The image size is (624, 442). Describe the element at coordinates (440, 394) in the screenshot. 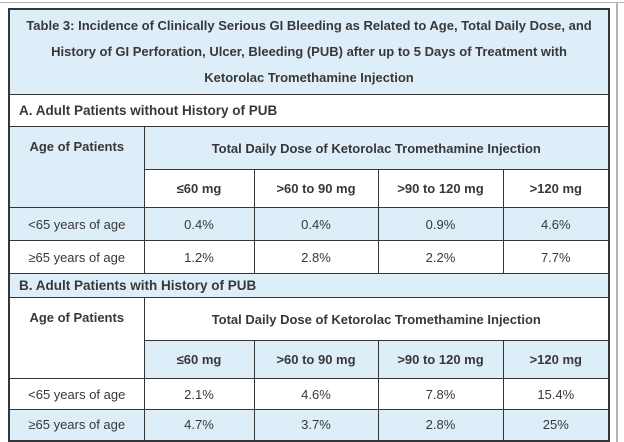

I see `incidence-cell: 7.8%` at that location.